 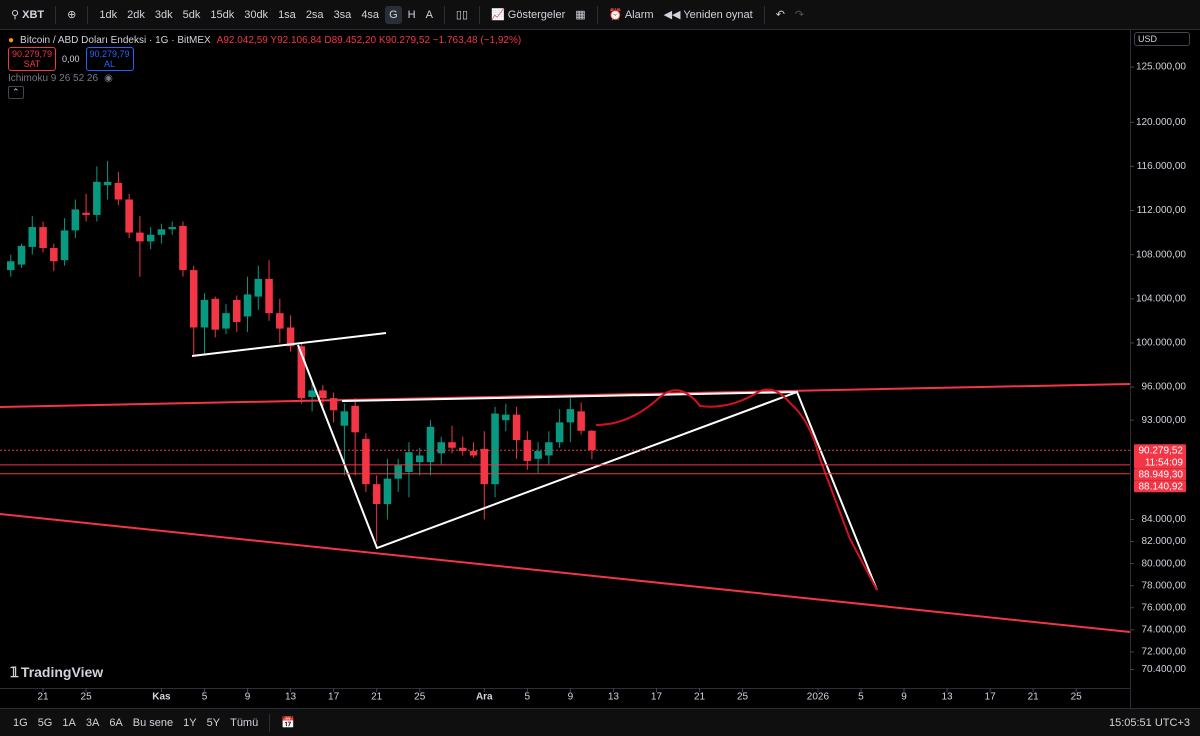 I want to click on buy-label: AL, so click(x=110, y=64).